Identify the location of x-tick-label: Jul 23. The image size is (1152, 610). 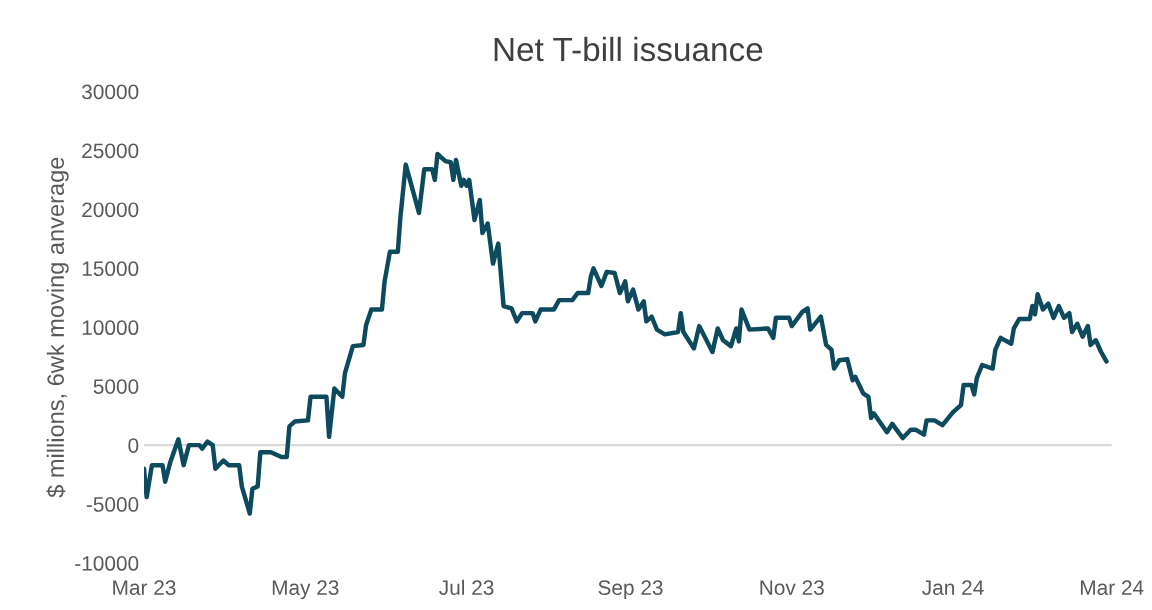
(466, 587).